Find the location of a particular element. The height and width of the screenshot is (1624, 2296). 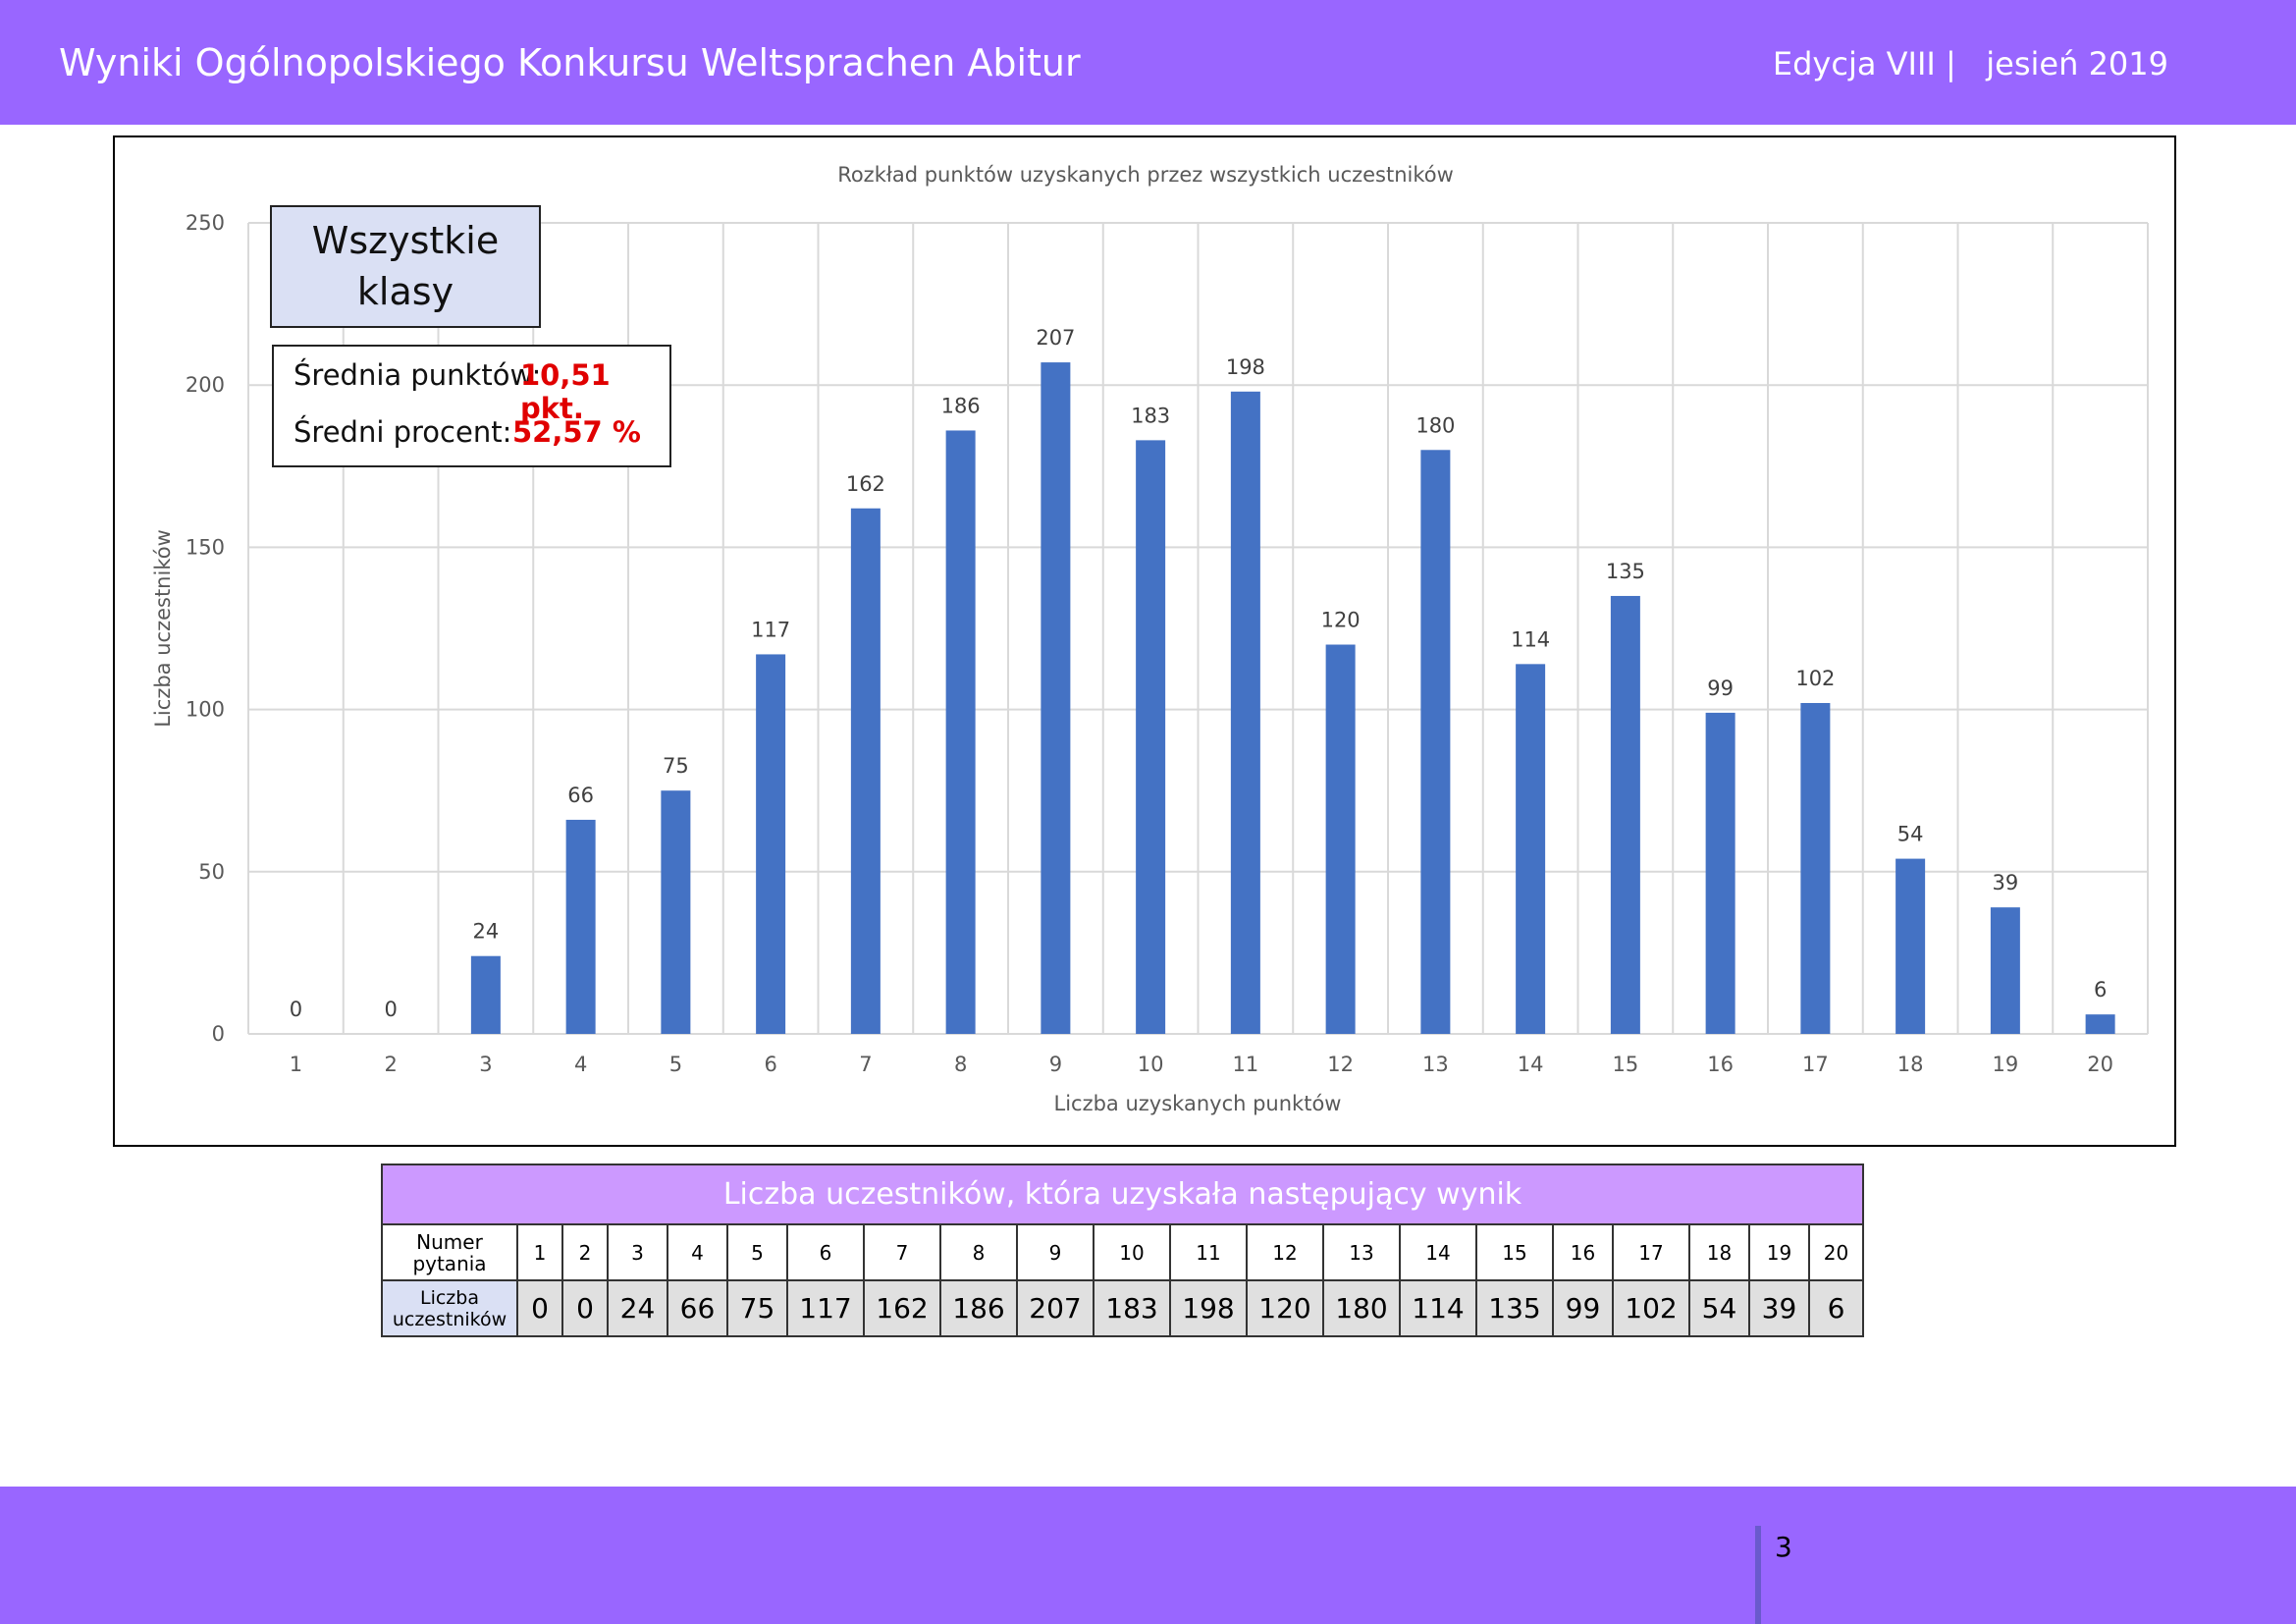

page-number: 3 is located at coordinates (1783, 1547).